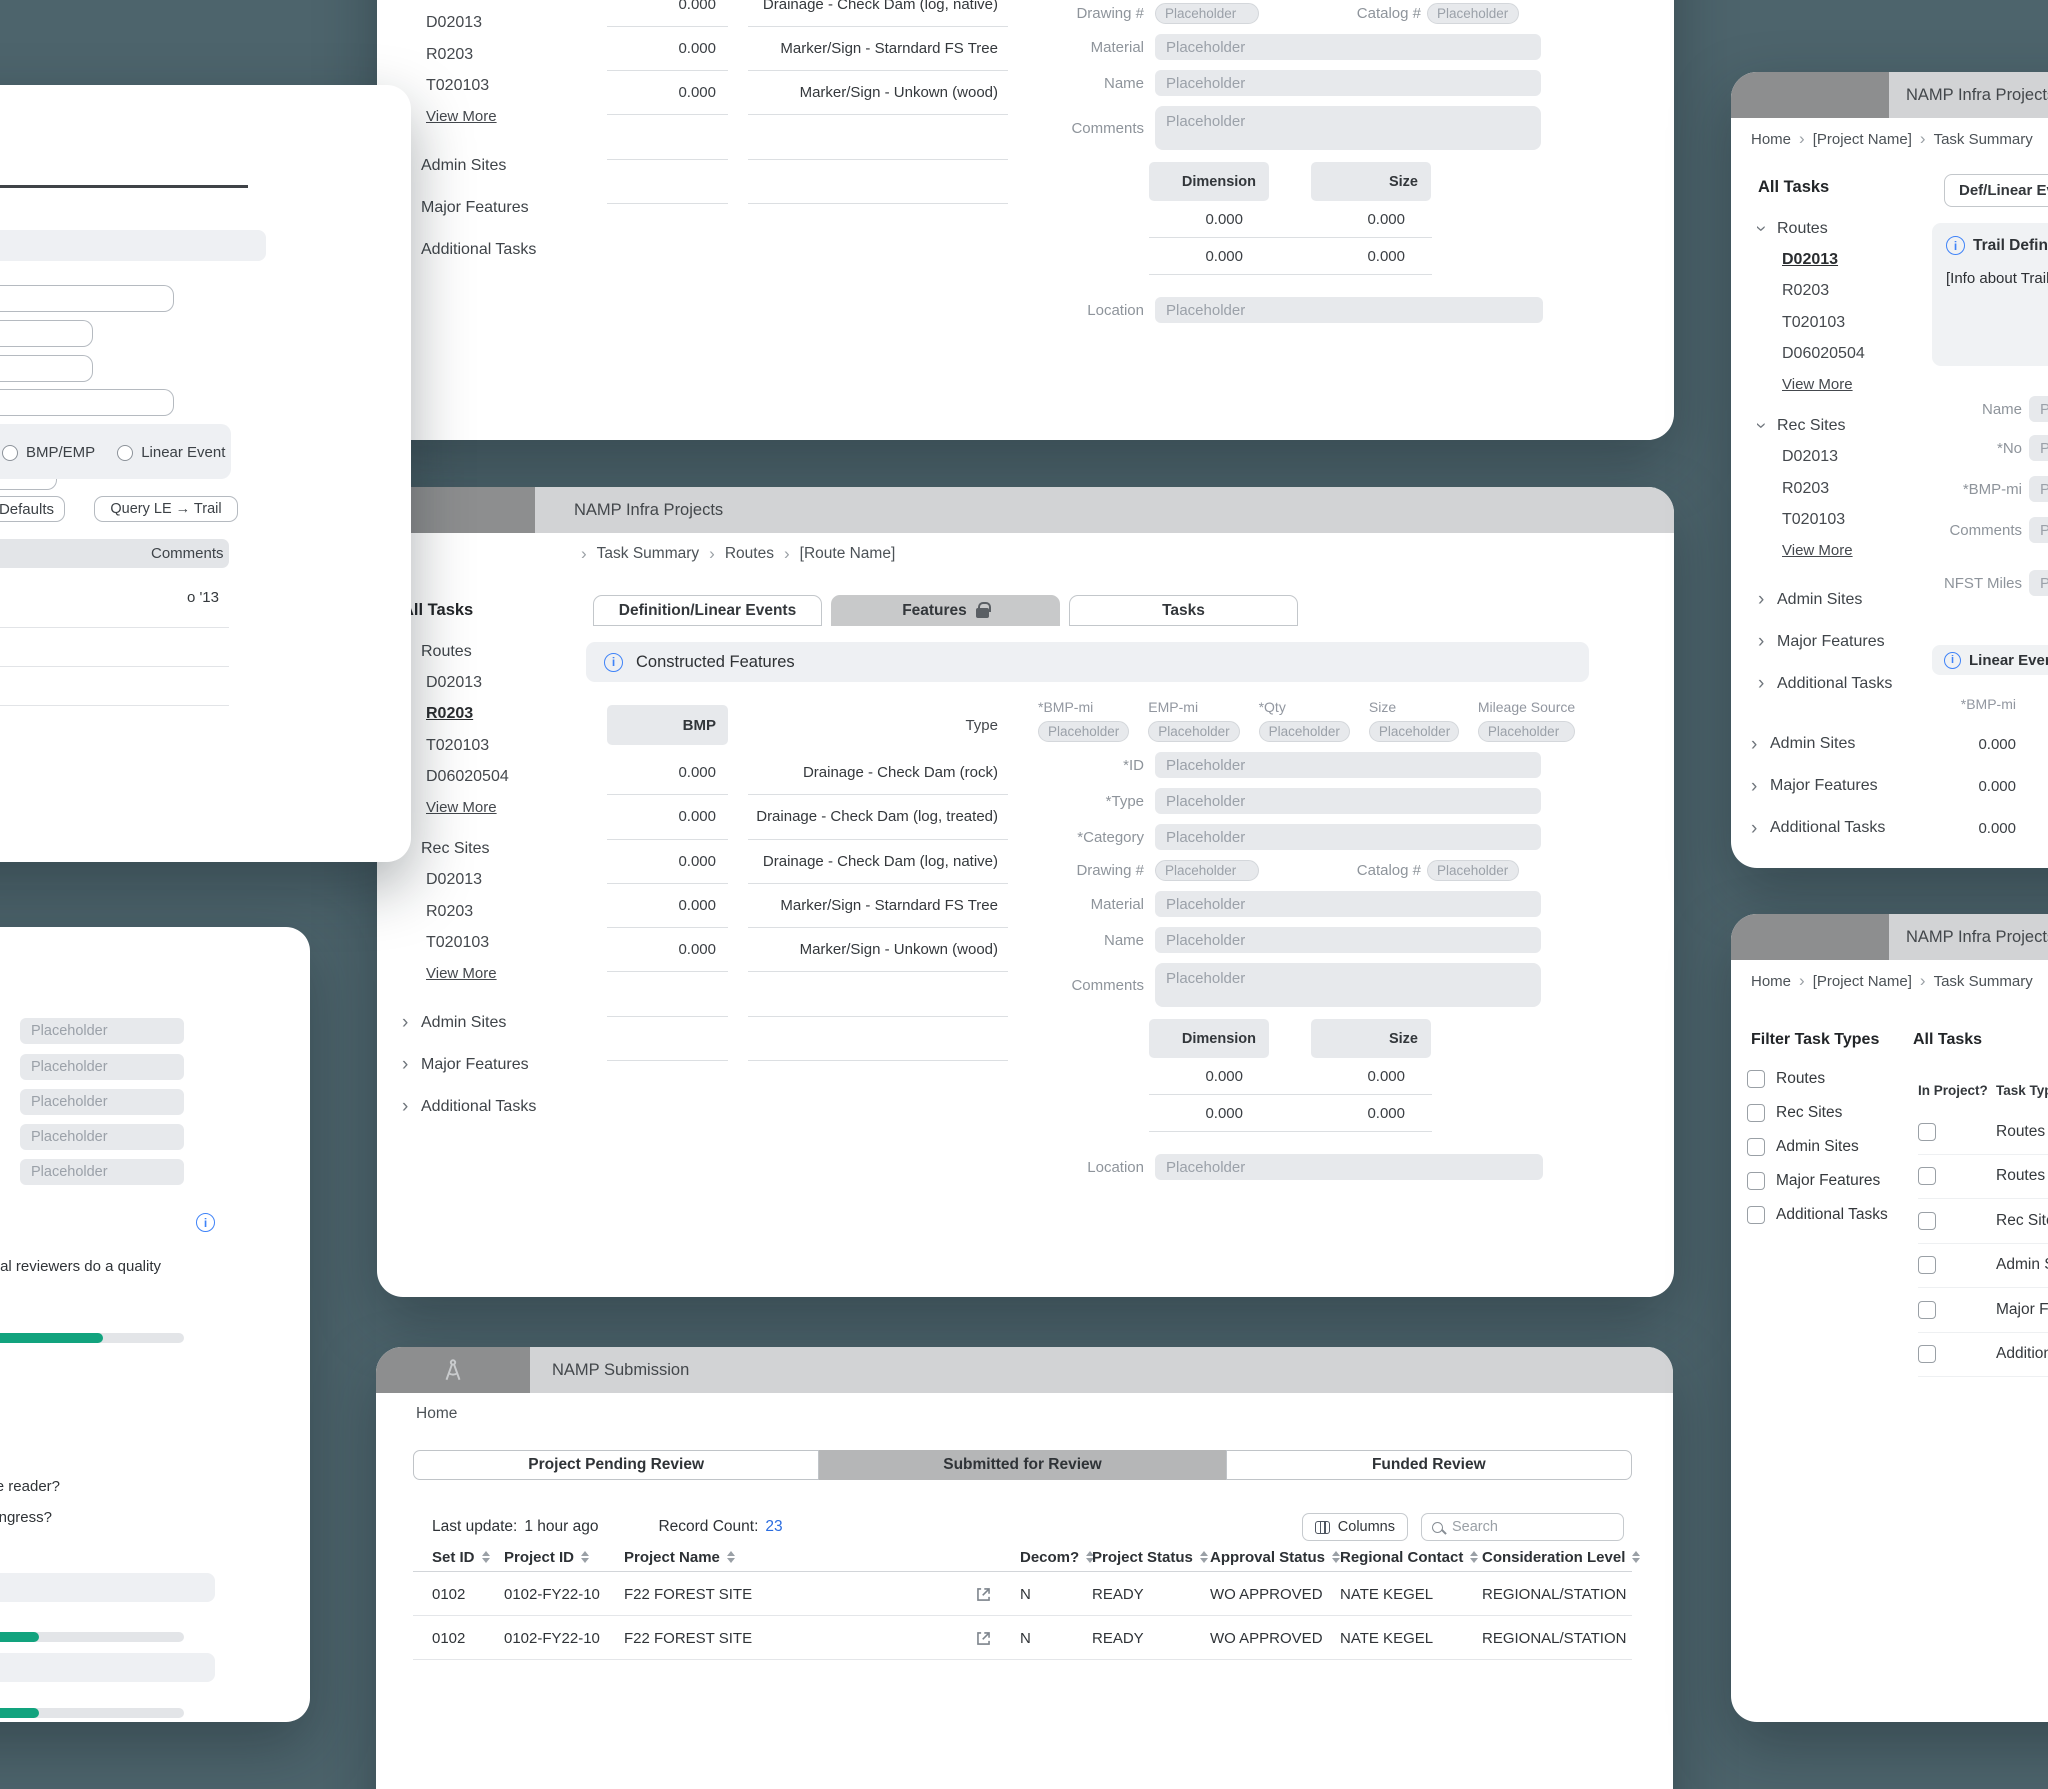 This screenshot has width=2048, height=1789. Describe the element at coordinates (454, 682) in the screenshot. I see `sidebar-item-route: D02013` at that location.